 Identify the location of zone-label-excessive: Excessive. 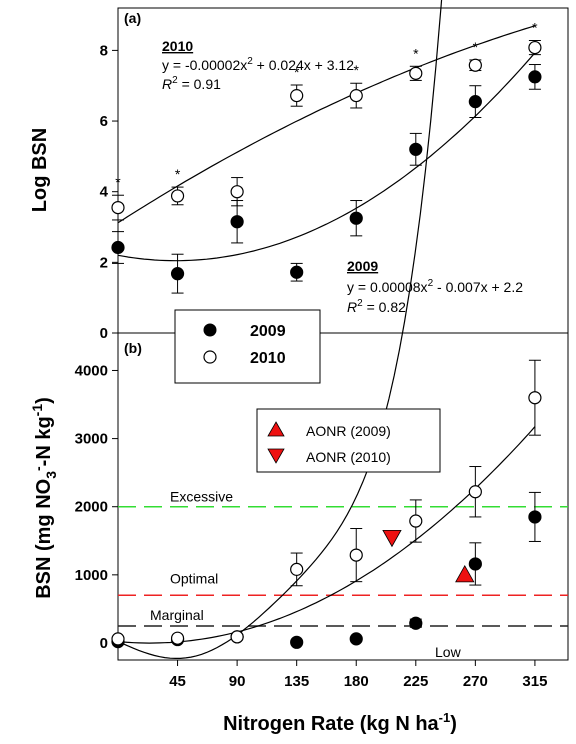
(201, 497).